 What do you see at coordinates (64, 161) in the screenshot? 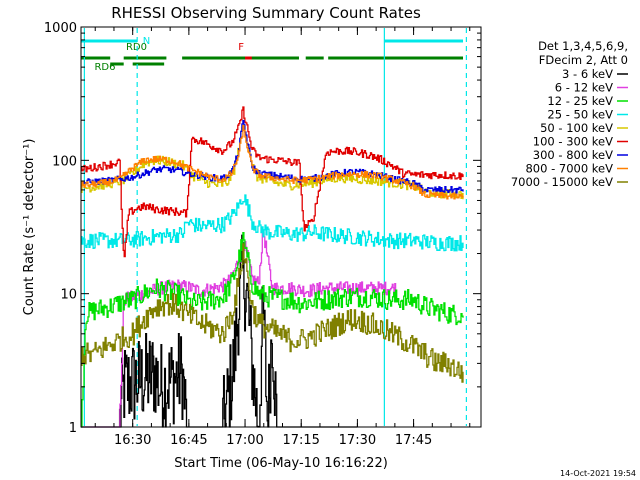
I see `y-tick-label: 100` at bounding box center [64, 161].